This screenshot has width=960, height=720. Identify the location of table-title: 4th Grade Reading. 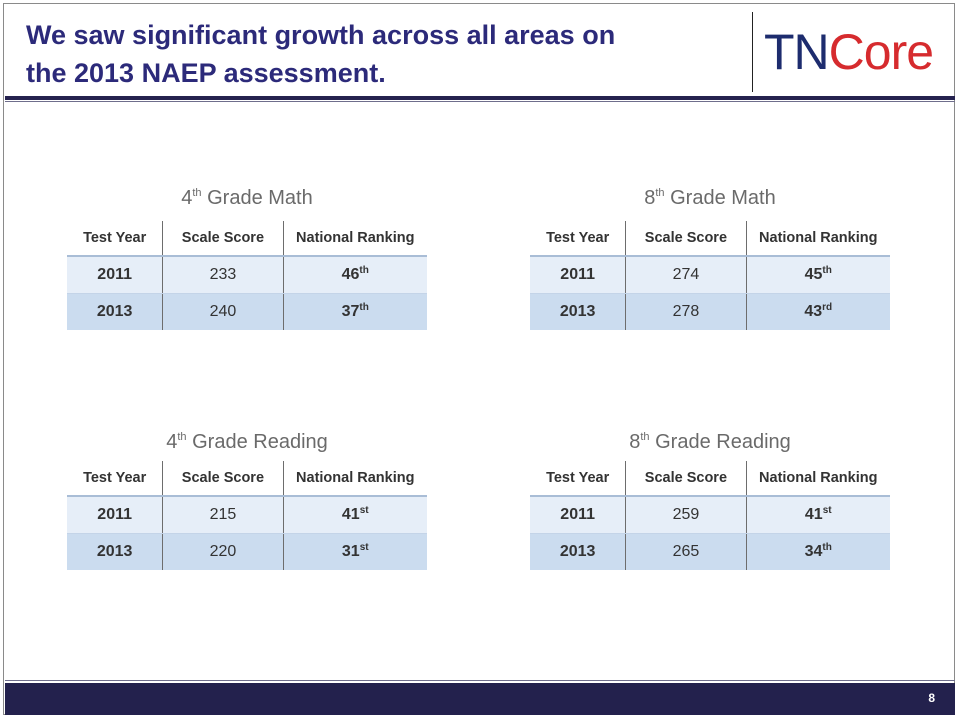
(247, 442).